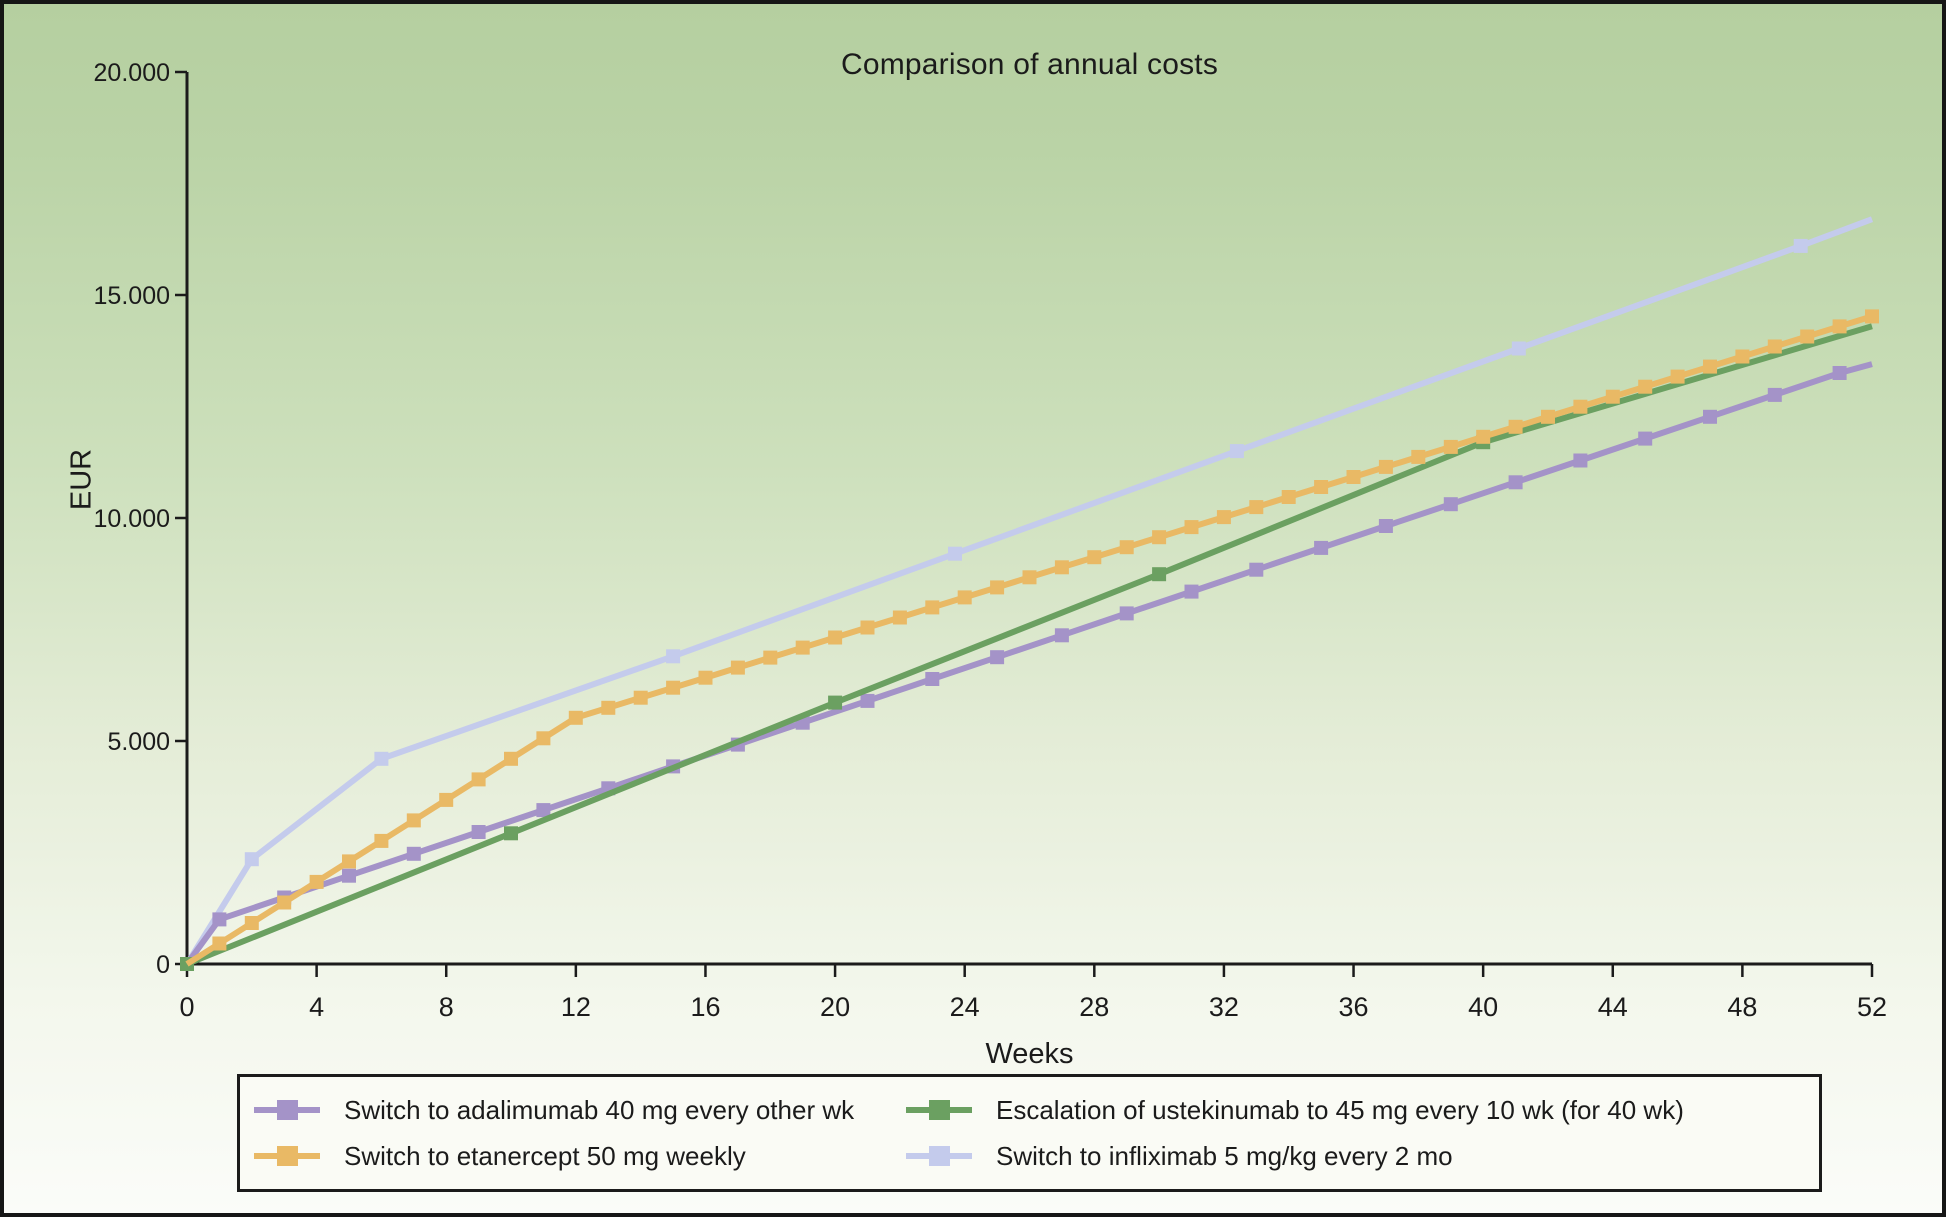 The height and width of the screenshot is (1217, 1946). I want to click on chart-title: Comparison of annual costs, so click(1029, 64).